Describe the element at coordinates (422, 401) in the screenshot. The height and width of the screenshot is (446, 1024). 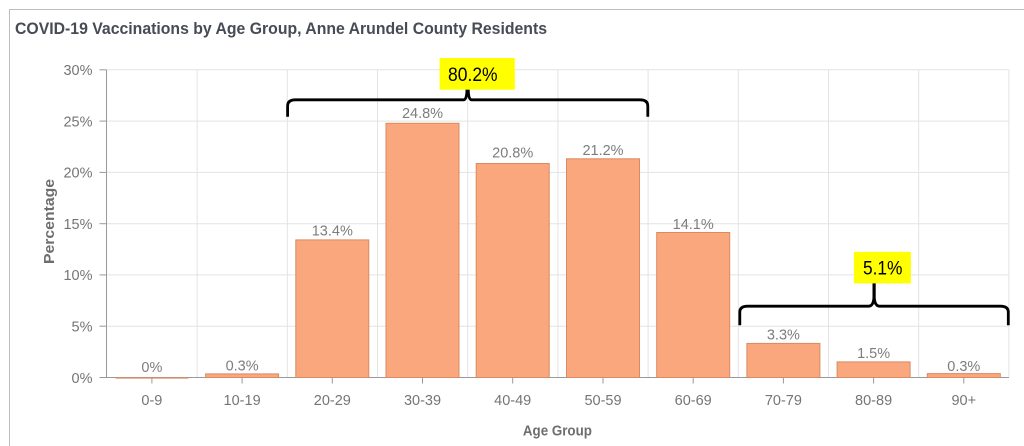
I see `svg-text: 30-39` at that location.